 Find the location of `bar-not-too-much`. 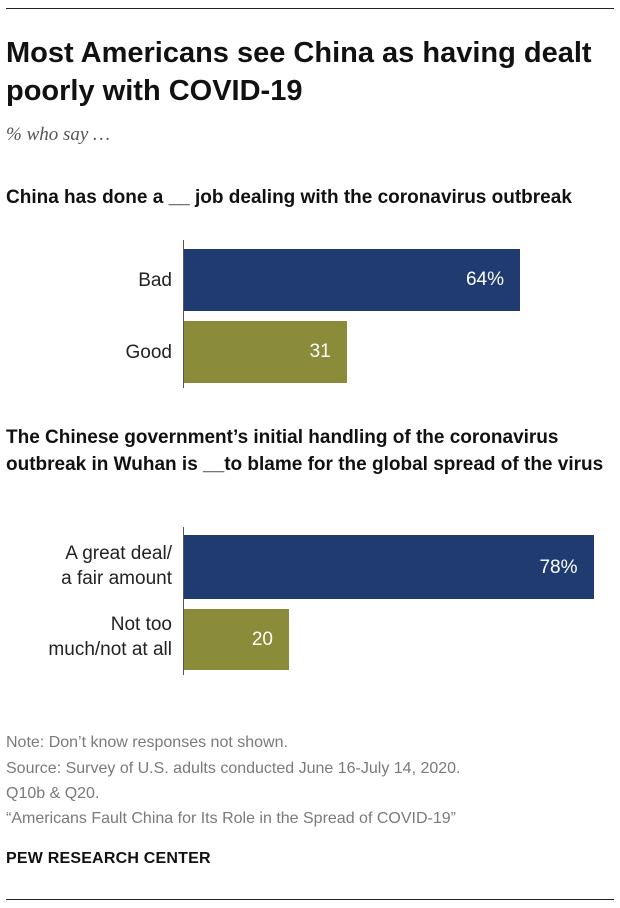

bar-not-too-much is located at coordinates (236, 639).